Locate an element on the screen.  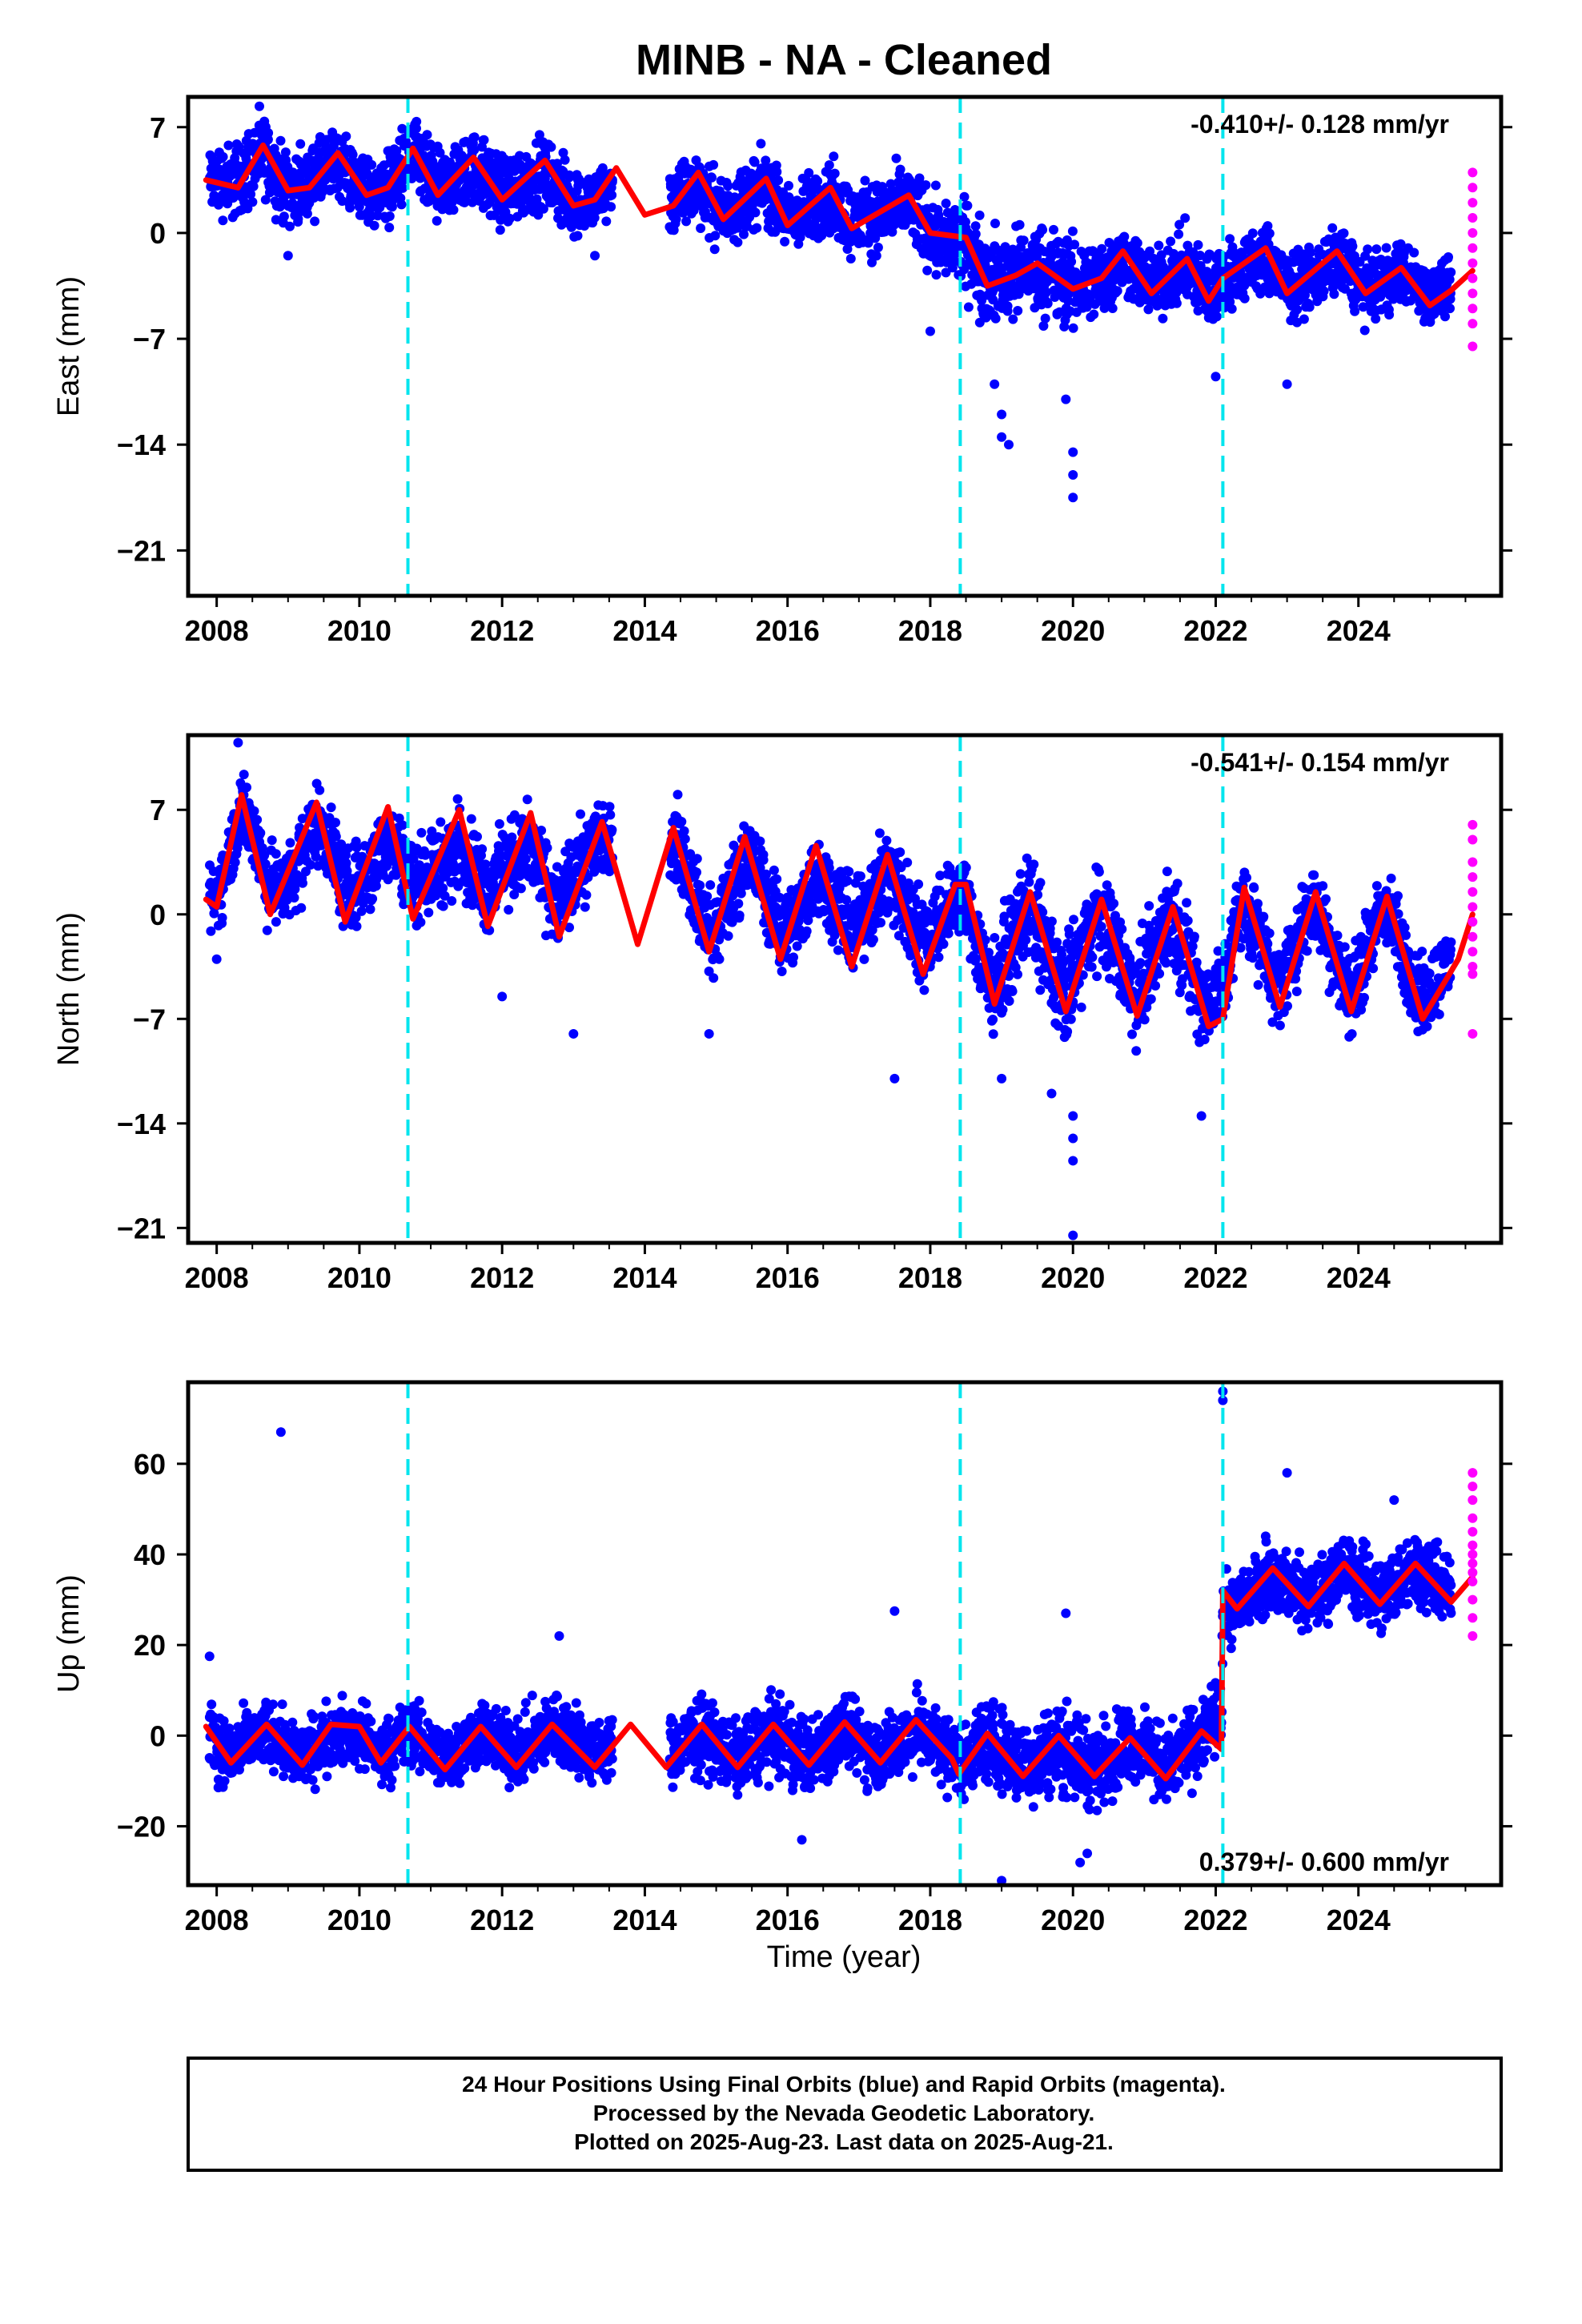
y-tick-label: 0 is located at coordinates (158, 233).